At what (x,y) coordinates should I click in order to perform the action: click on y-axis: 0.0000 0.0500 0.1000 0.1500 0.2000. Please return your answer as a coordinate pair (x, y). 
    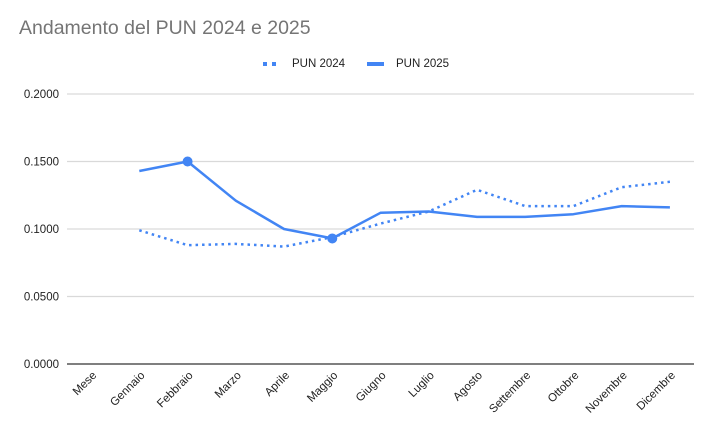
    Looking at the image, I should click on (41, 230).